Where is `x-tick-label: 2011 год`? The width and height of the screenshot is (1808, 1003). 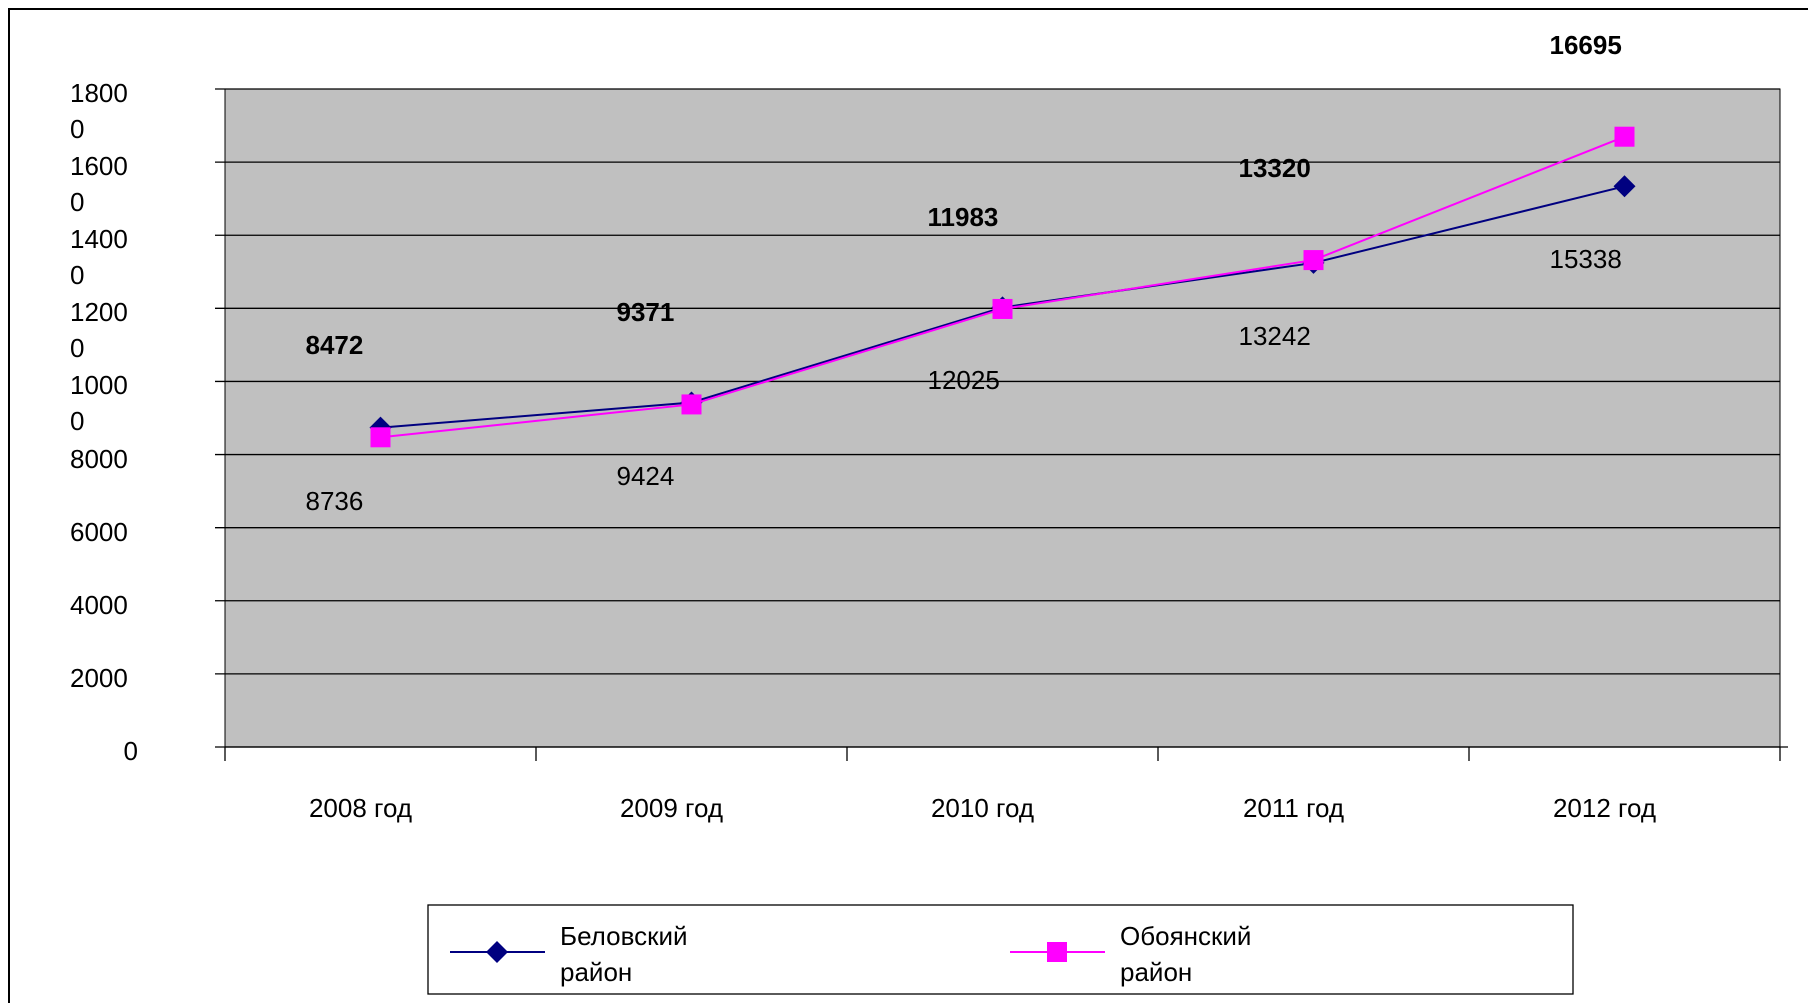 x-tick-label: 2011 год is located at coordinates (1293, 808).